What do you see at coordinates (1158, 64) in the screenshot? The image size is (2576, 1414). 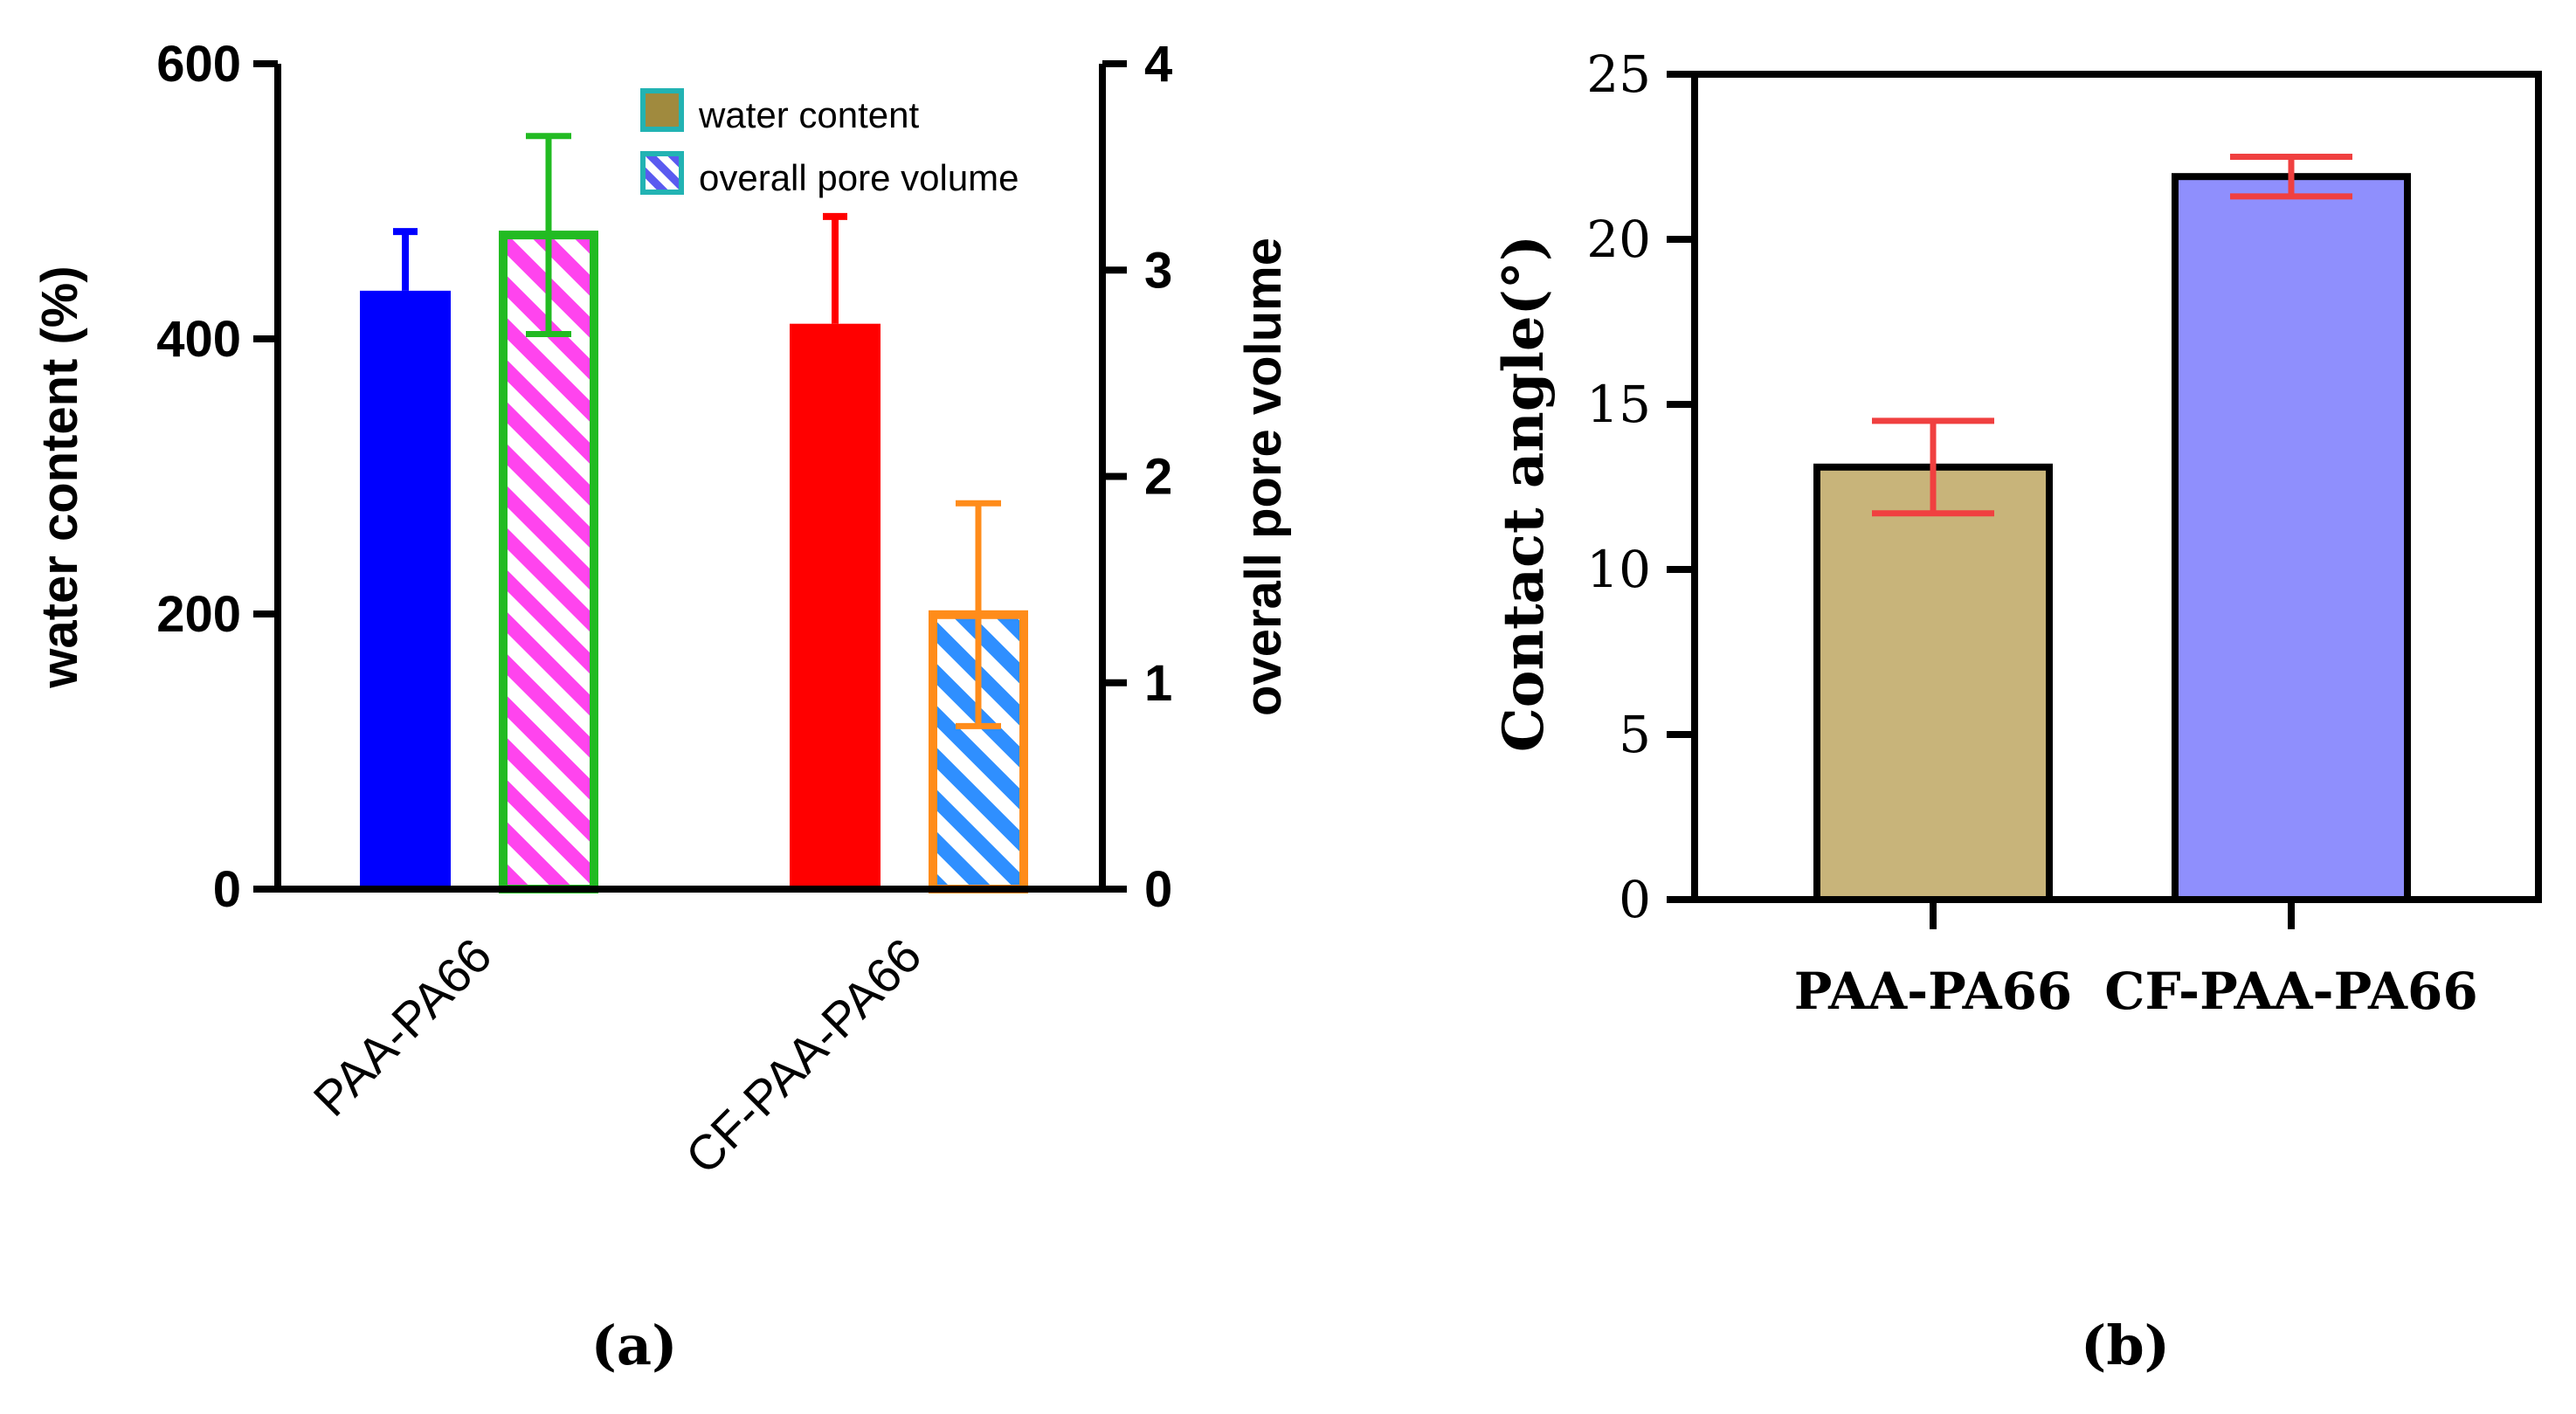 I see `a-right-tick-label-4: 4` at bounding box center [1158, 64].